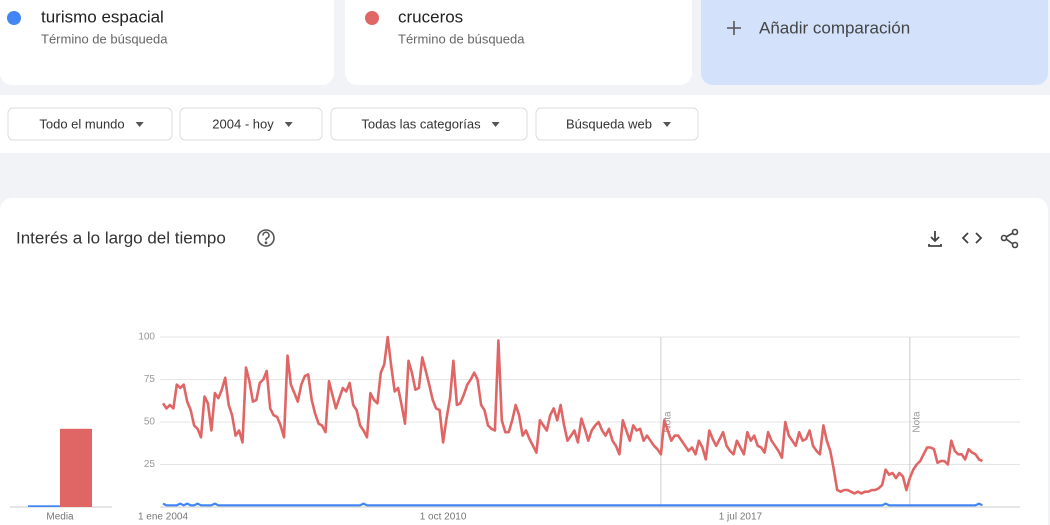 Image resolution: width=1050 pixels, height=525 pixels. Describe the element at coordinates (421, 123) in the screenshot. I see `filter-label: Todas las categorías` at that location.